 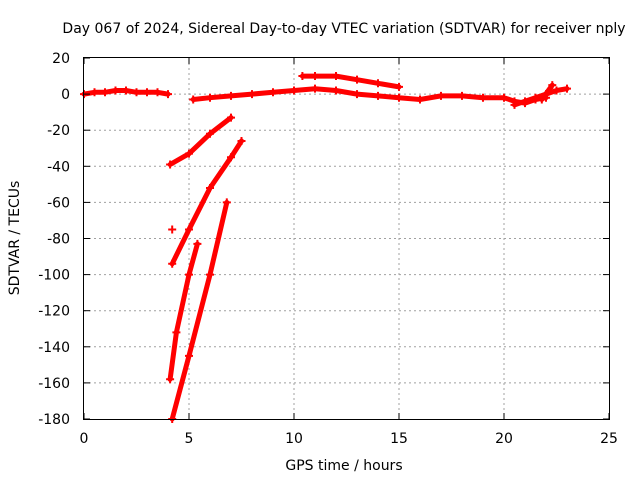 What do you see at coordinates (58, 240) in the screenshot?
I see `y-tick-label: -80` at bounding box center [58, 240].